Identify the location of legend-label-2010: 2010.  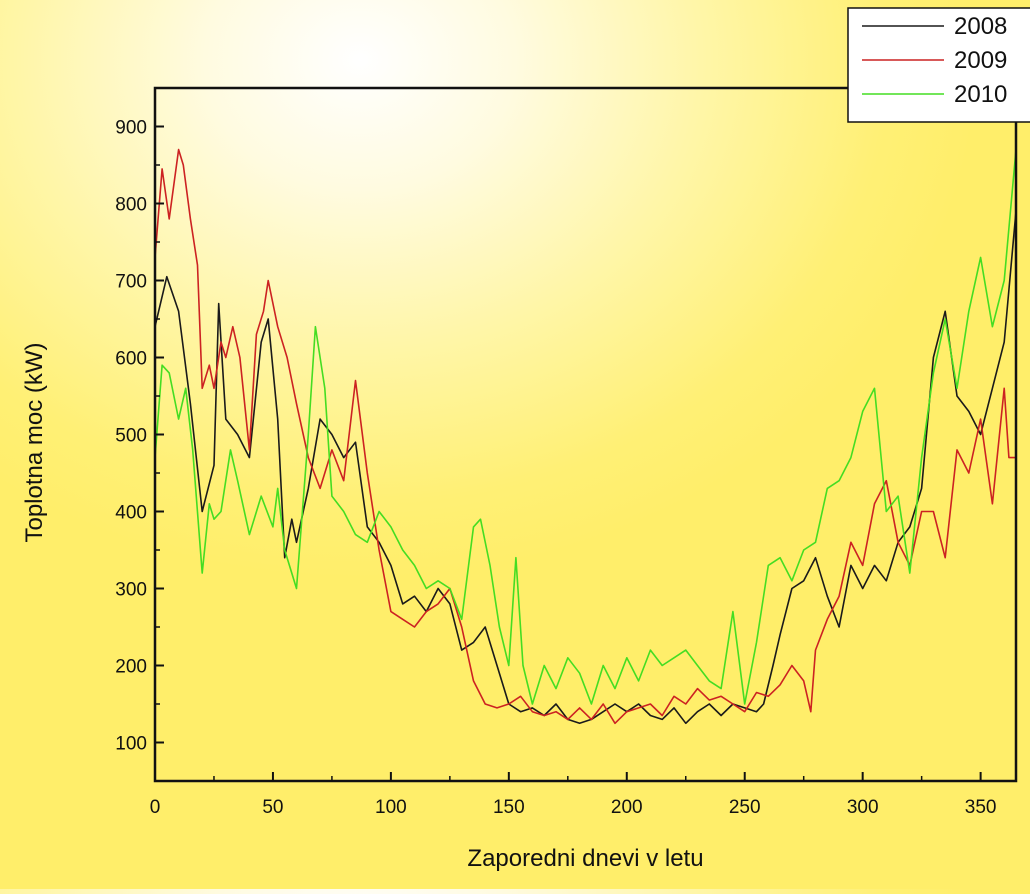
(980, 94).